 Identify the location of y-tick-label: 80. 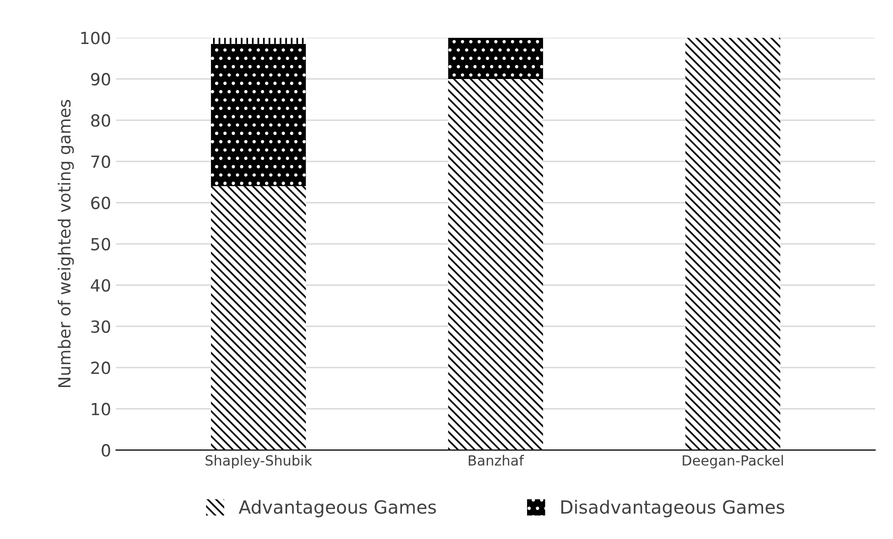
(100, 120).